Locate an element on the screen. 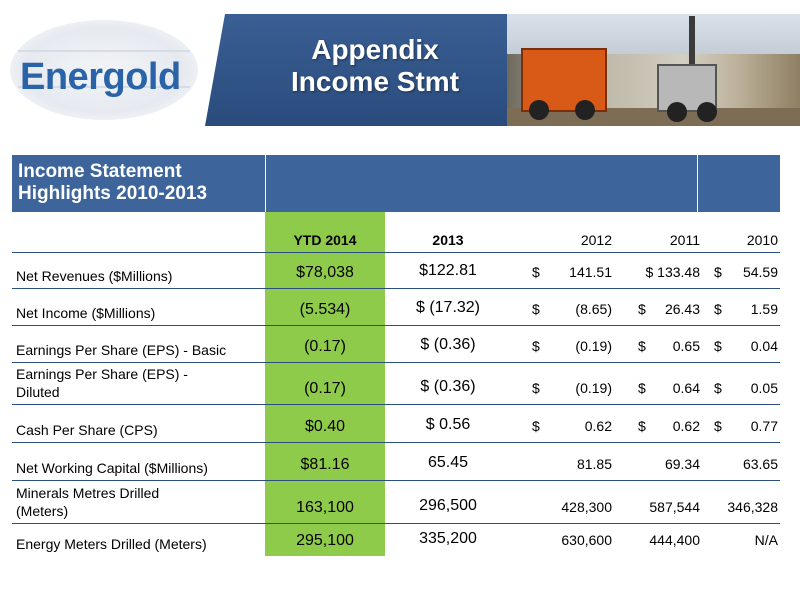  row-label: Earnings Per Share (EPS) - Diluted is located at coordinates (102, 383).